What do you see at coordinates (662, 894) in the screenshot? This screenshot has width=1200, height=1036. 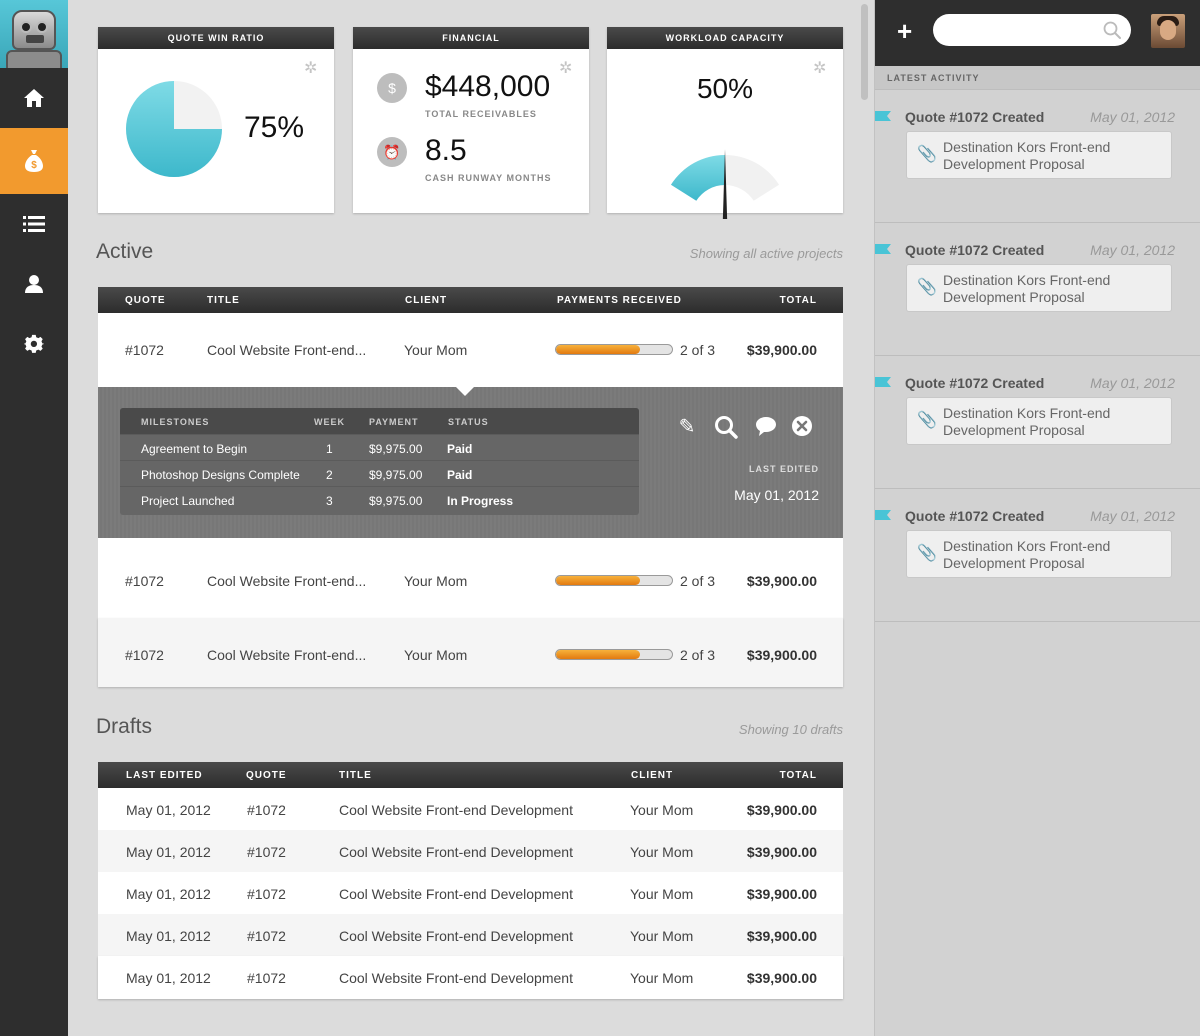 I see `draft-client: Your Mom` at bounding box center [662, 894].